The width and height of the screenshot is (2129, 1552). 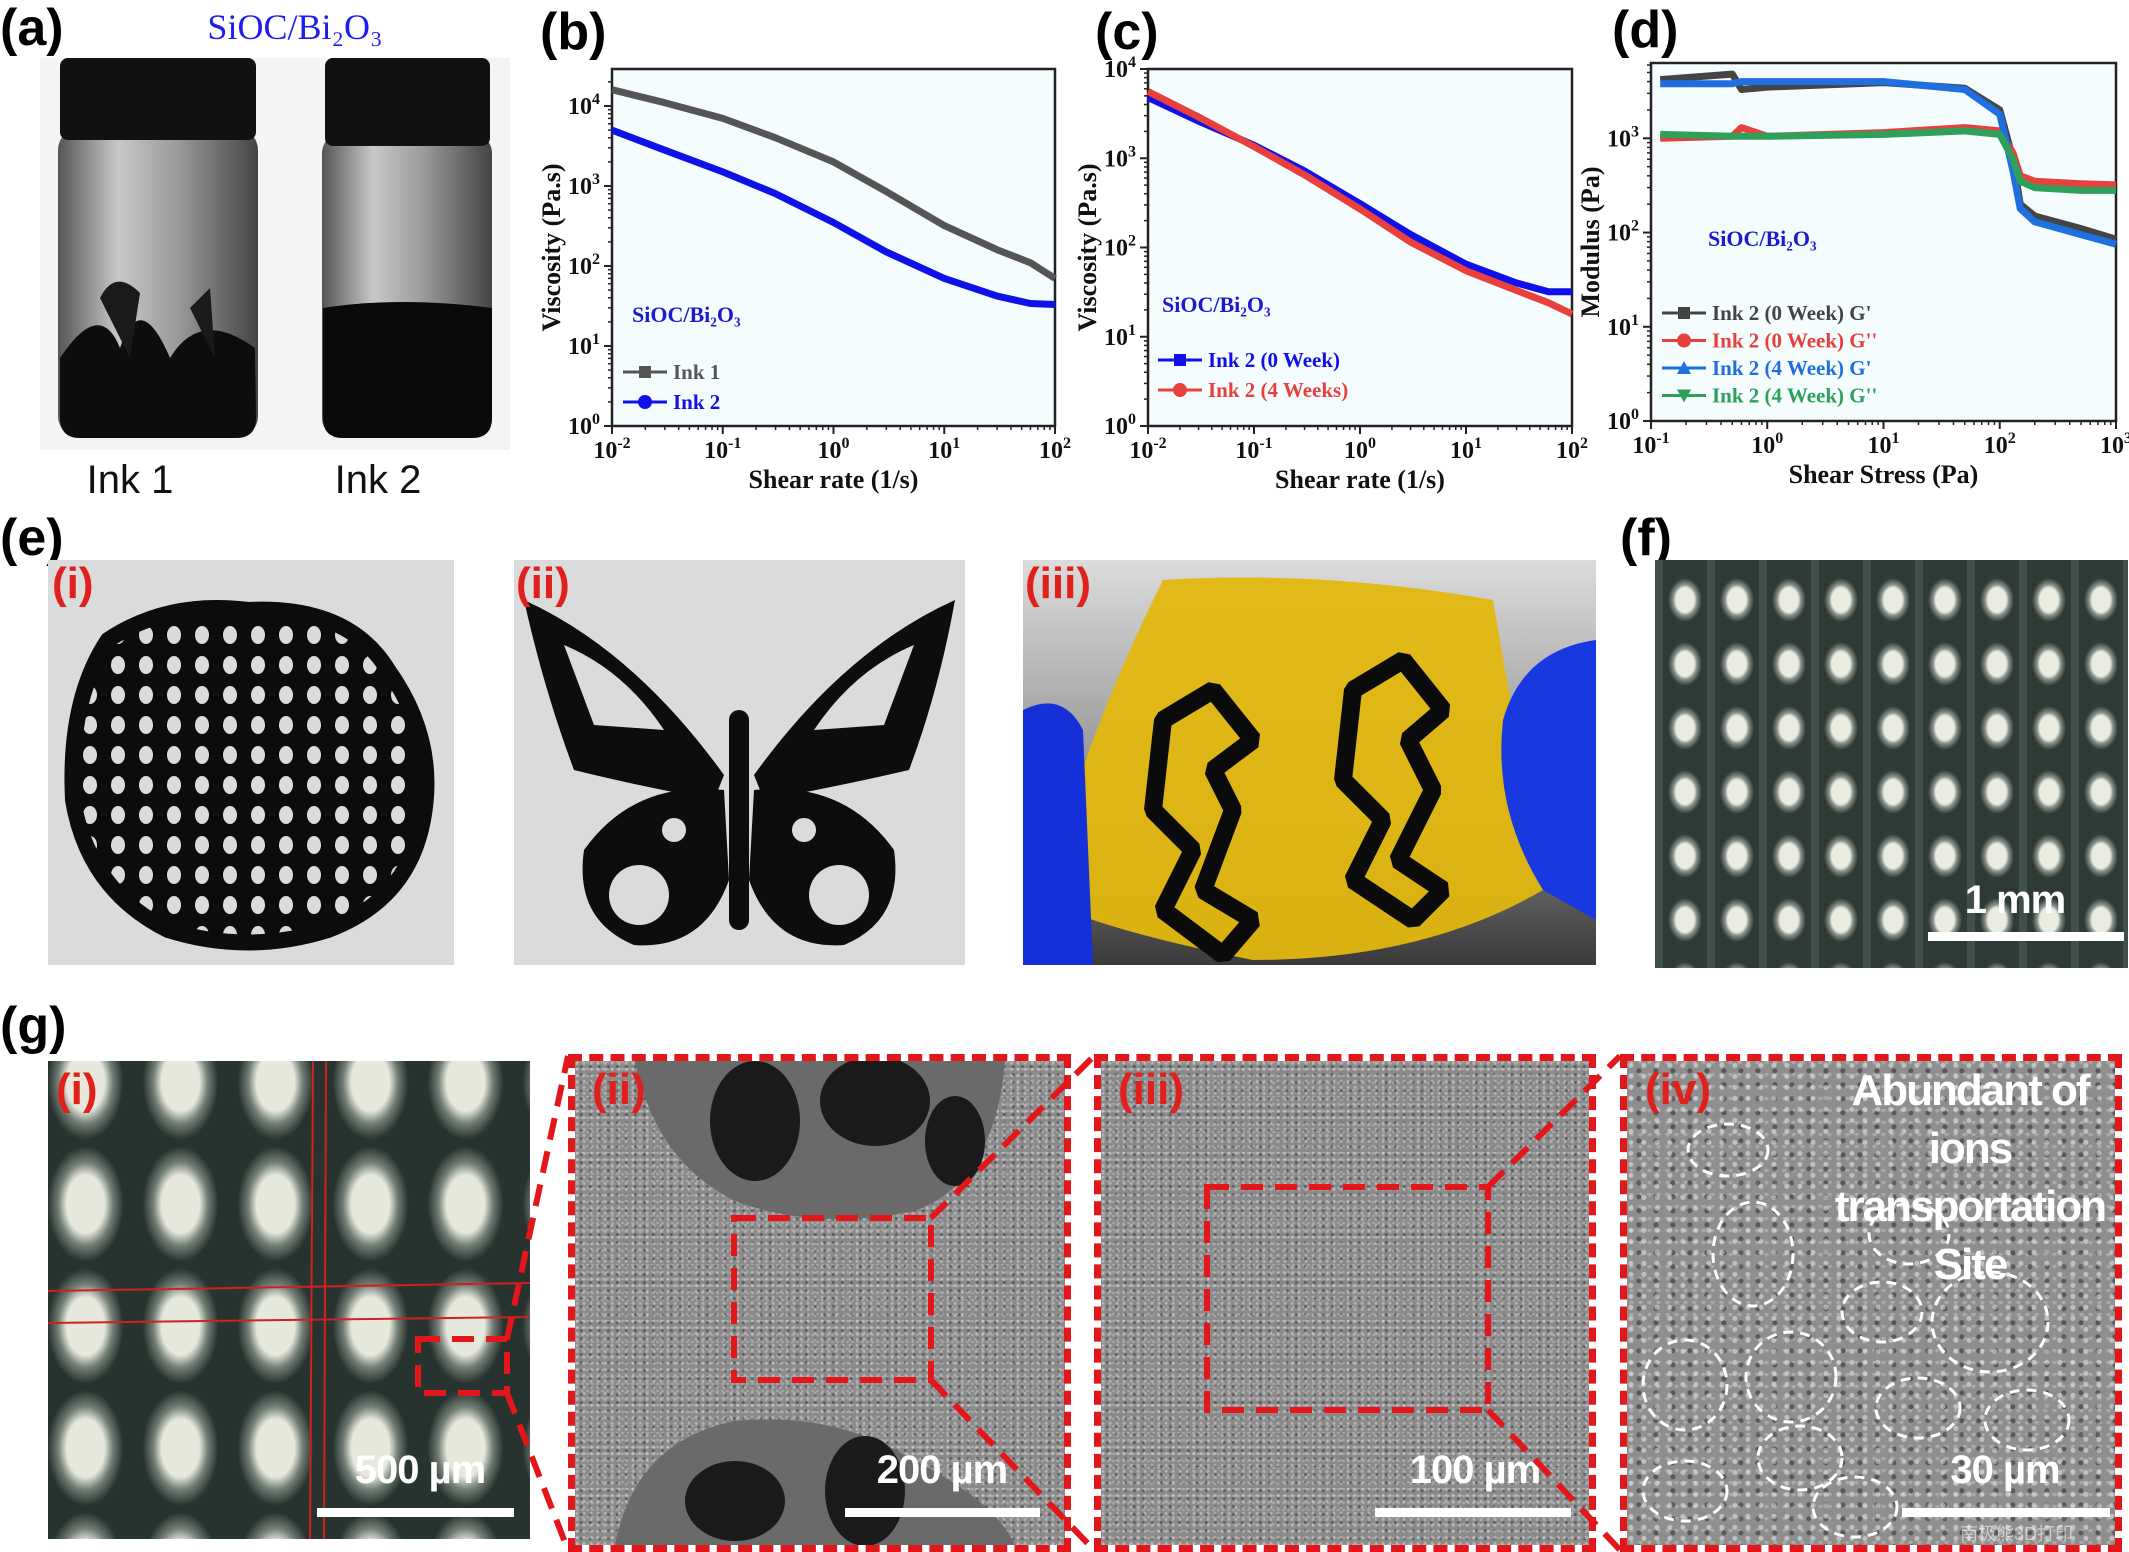 What do you see at coordinates (1127, 32) in the screenshot?
I see `panel-label-c: (c)` at bounding box center [1127, 32].